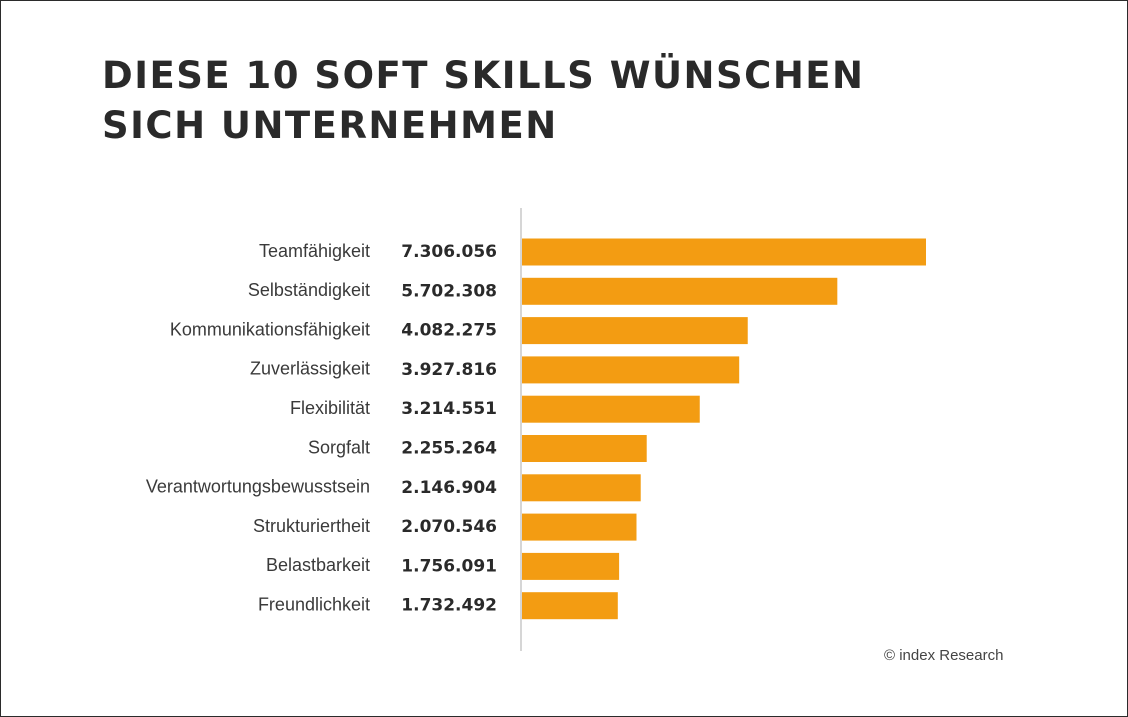  Describe the element at coordinates (449, 370) in the screenshot. I see `data-label: 3.927.816` at that location.